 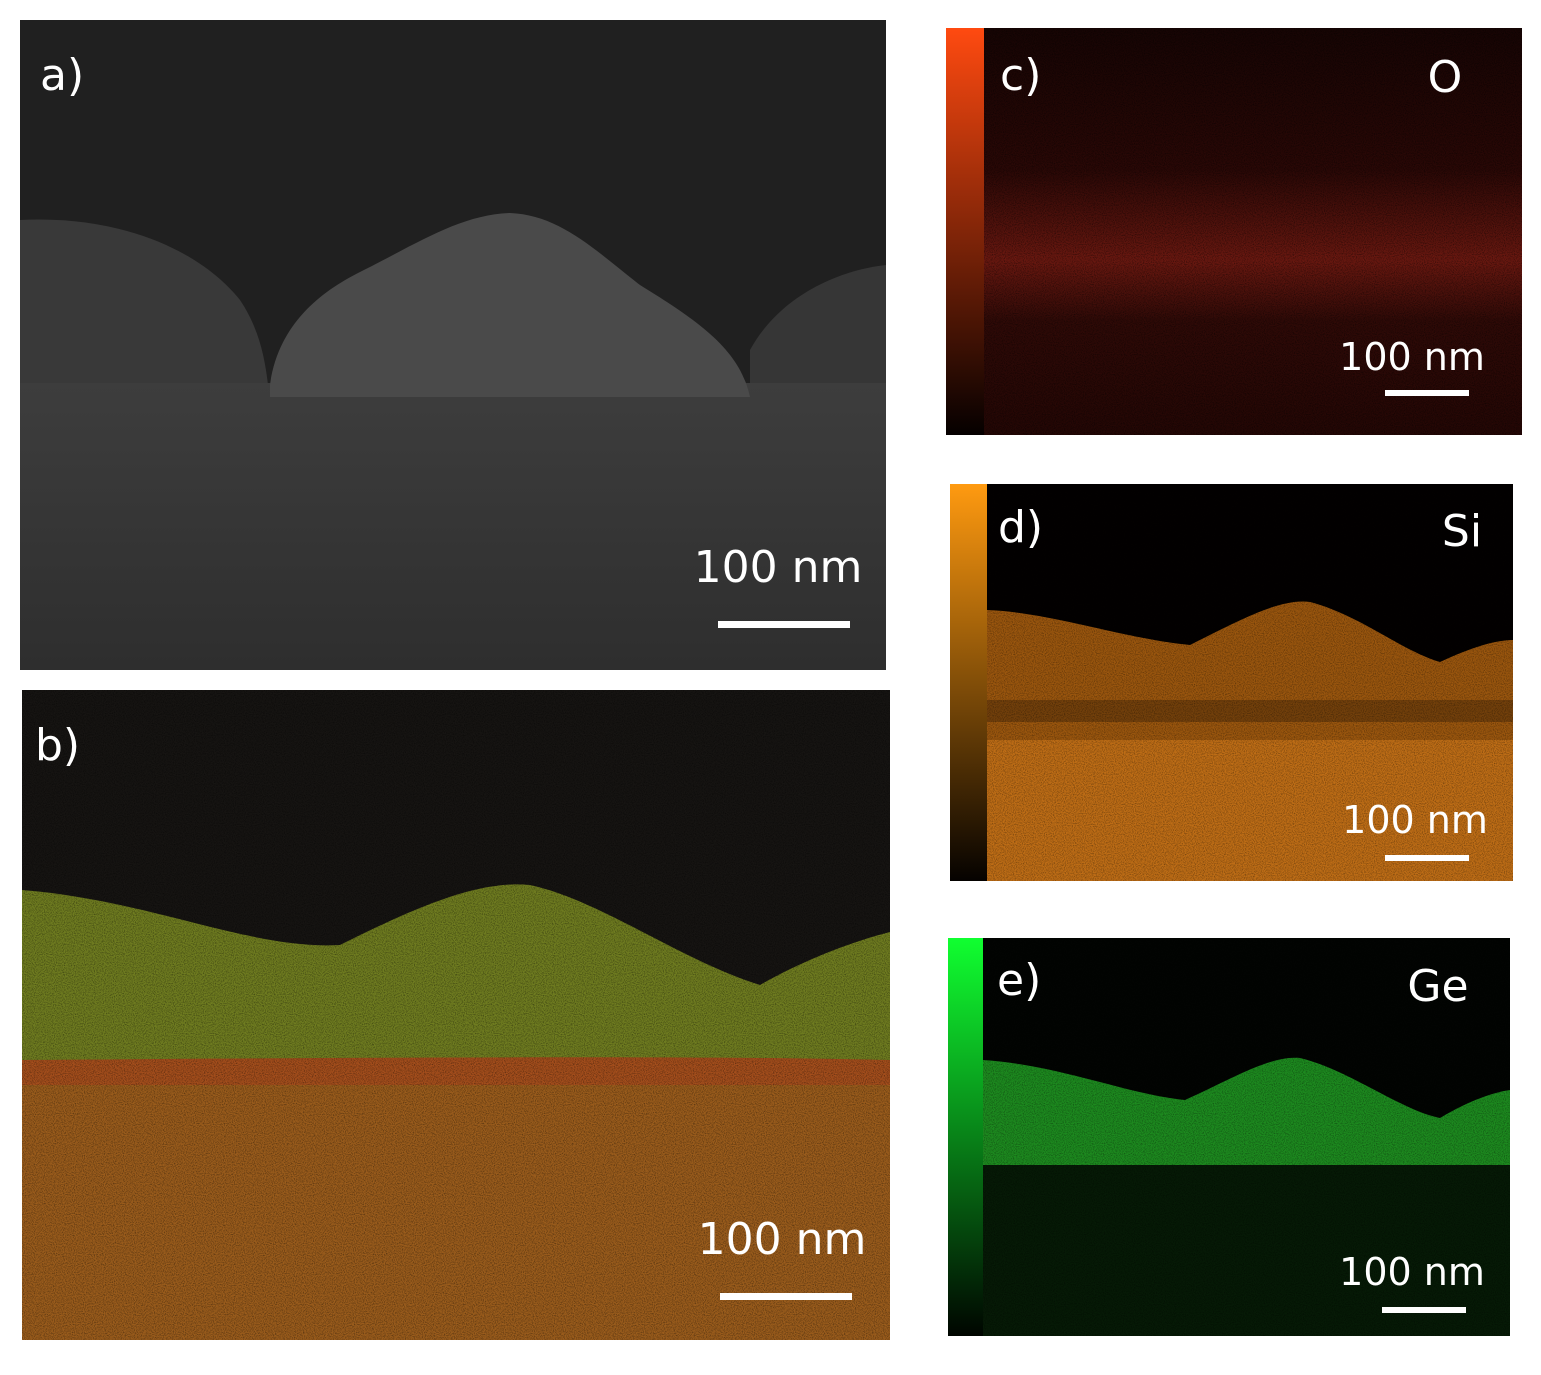 I want to click on panel-label: a), so click(x=62, y=75).